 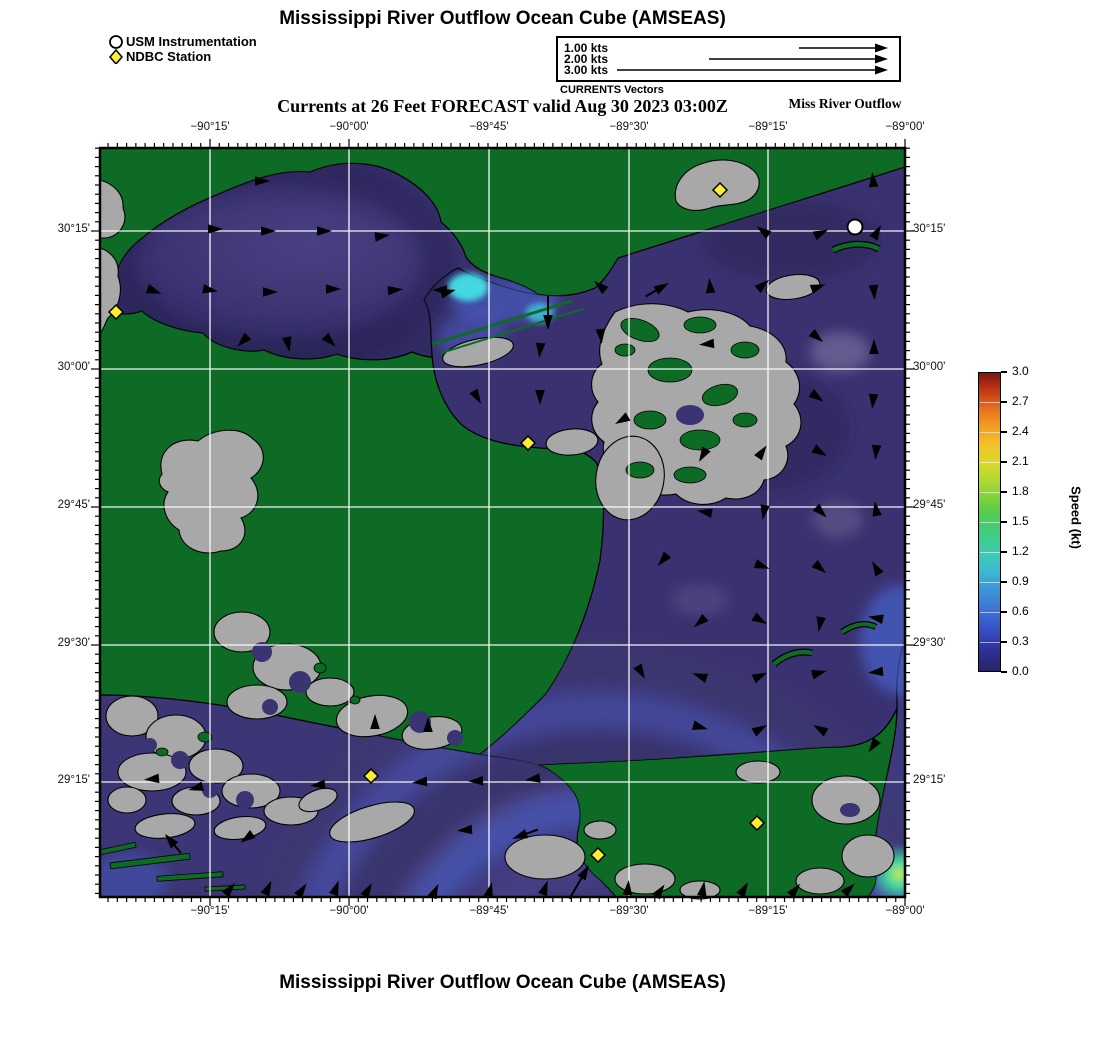 What do you see at coordinates (116, 41) in the screenshot?
I see `usm-circle-icon` at bounding box center [116, 41].